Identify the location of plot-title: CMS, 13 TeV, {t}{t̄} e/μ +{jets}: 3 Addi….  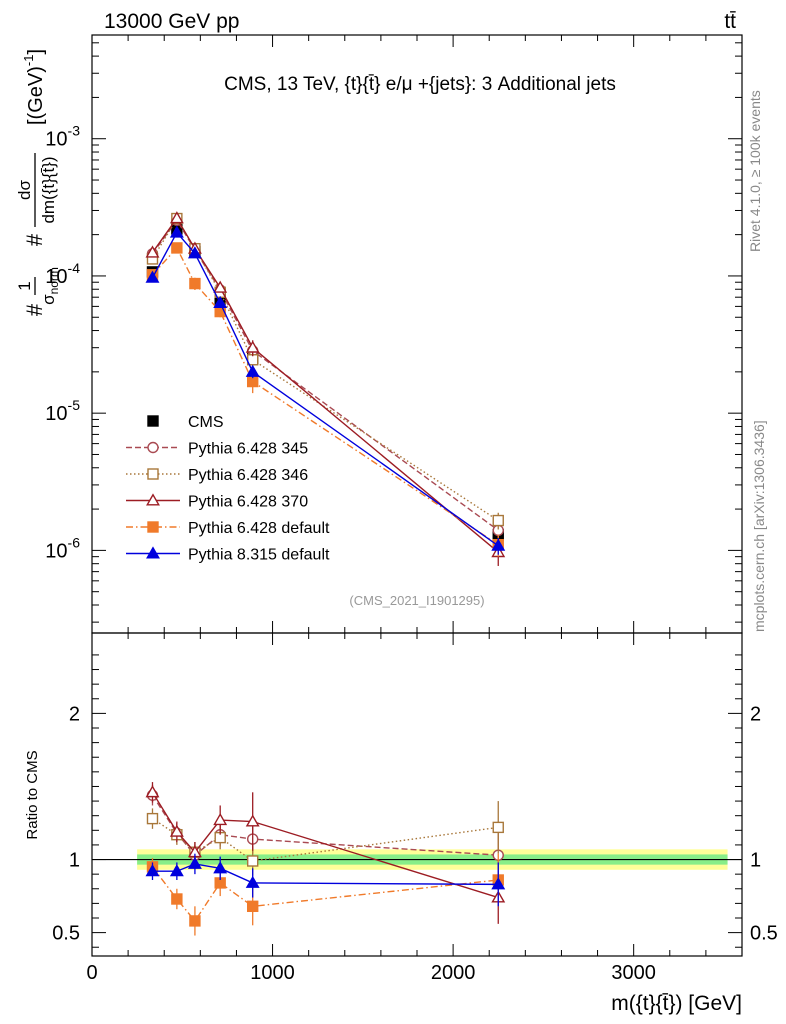
(420, 84).